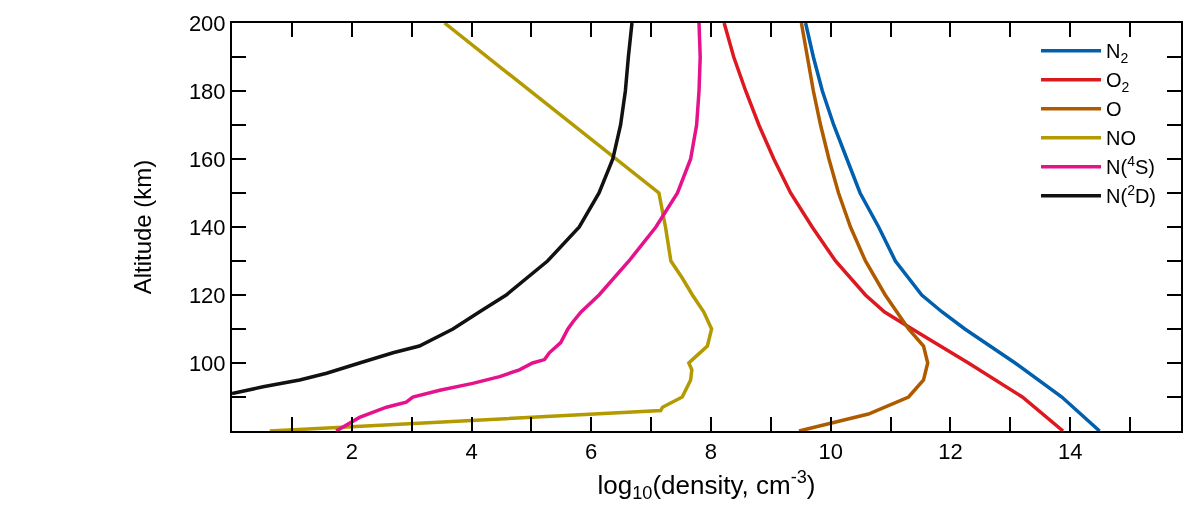 The height and width of the screenshot is (526, 1185). I want to click on y-tick-label: 140, so click(207, 227).